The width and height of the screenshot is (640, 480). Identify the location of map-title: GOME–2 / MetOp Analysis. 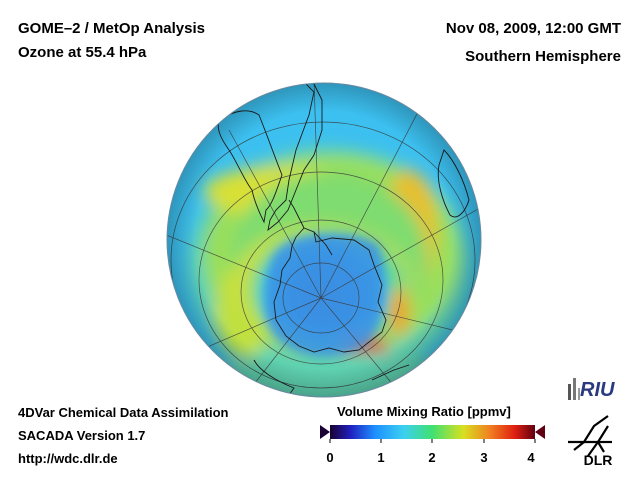
(111, 28).